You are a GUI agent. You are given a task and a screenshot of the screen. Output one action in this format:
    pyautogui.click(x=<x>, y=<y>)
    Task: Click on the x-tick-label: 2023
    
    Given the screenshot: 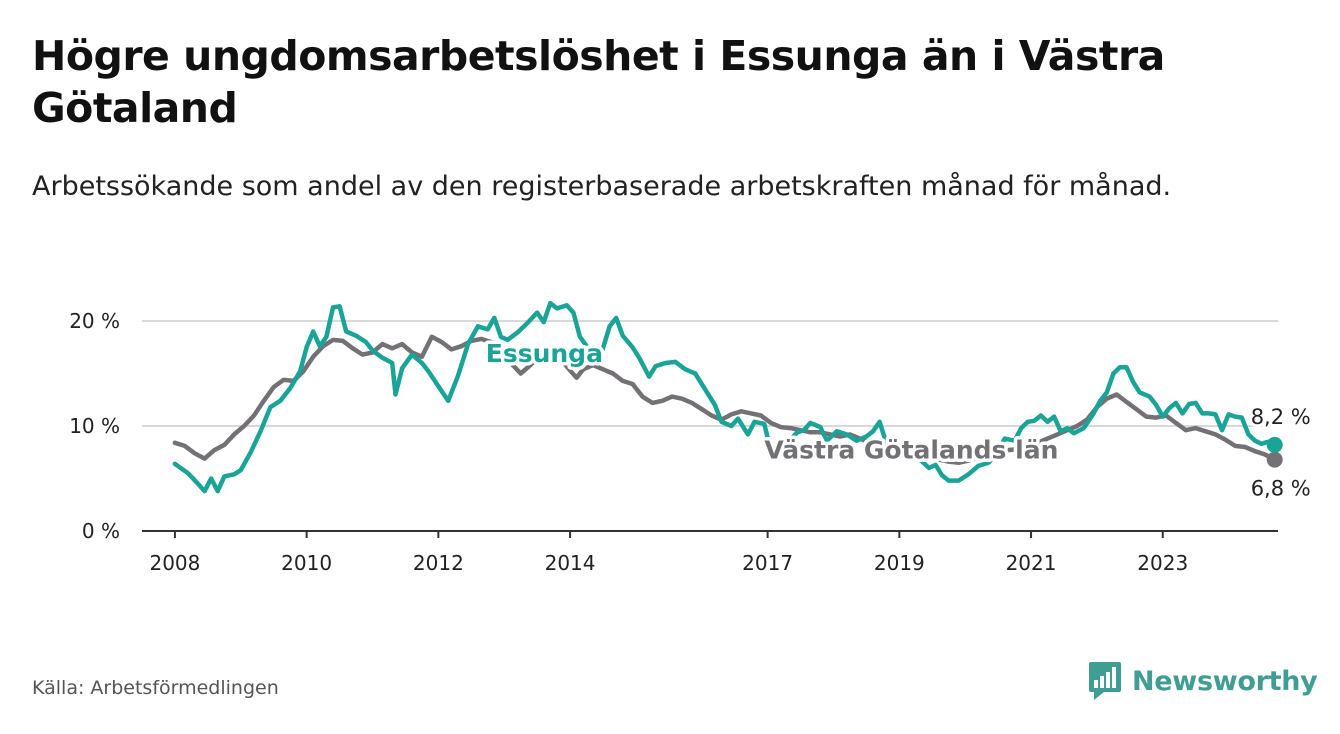 What is the action you would take?
    pyautogui.click(x=1162, y=563)
    